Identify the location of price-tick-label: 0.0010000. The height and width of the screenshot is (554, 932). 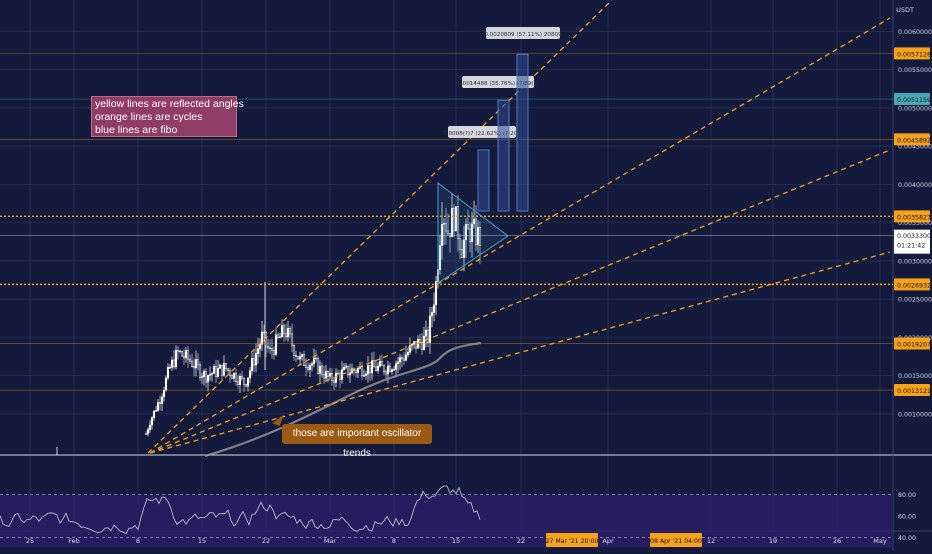
(915, 414).